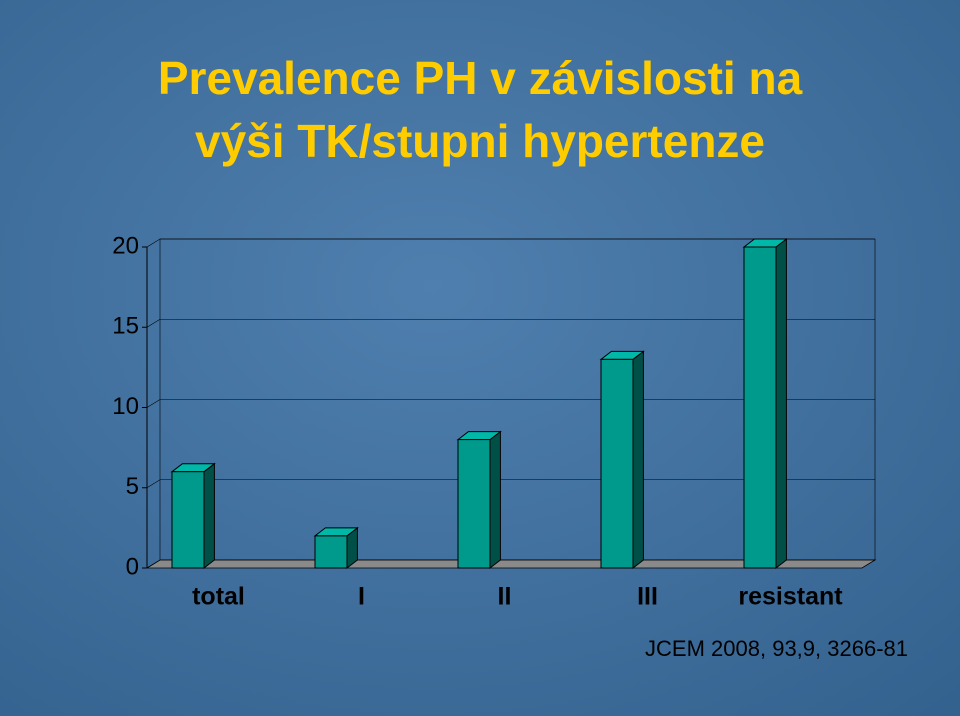 The image size is (960, 716). I want to click on y-tick-label: 15, so click(125, 326).